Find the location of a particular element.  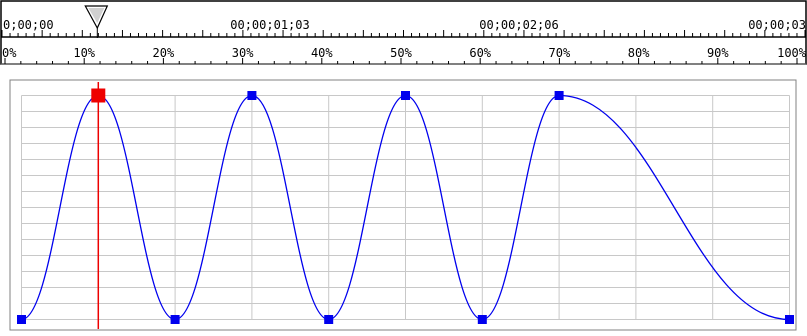

playhead-handle-icon is located at coordinates (96, 21).